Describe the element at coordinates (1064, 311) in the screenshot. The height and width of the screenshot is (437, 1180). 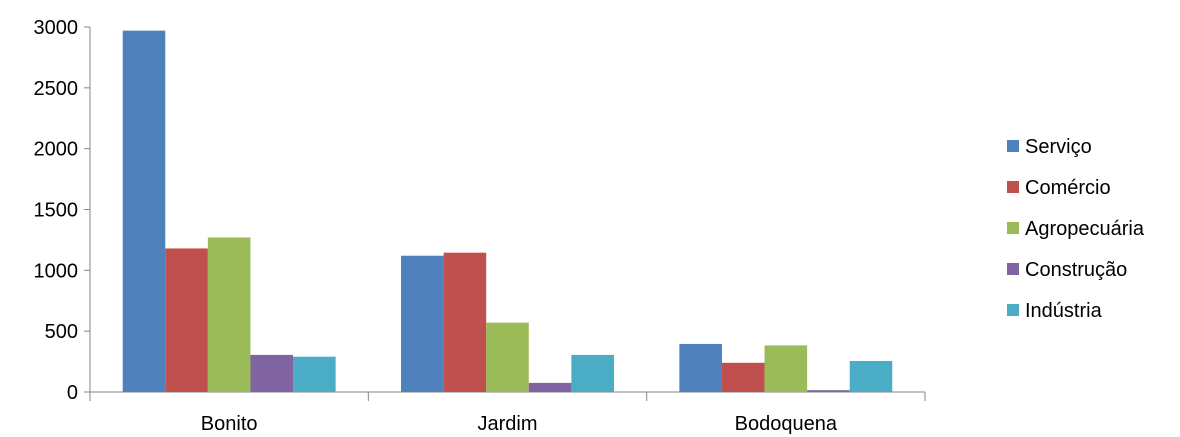
I see `legend-label: Indústria` at that location.